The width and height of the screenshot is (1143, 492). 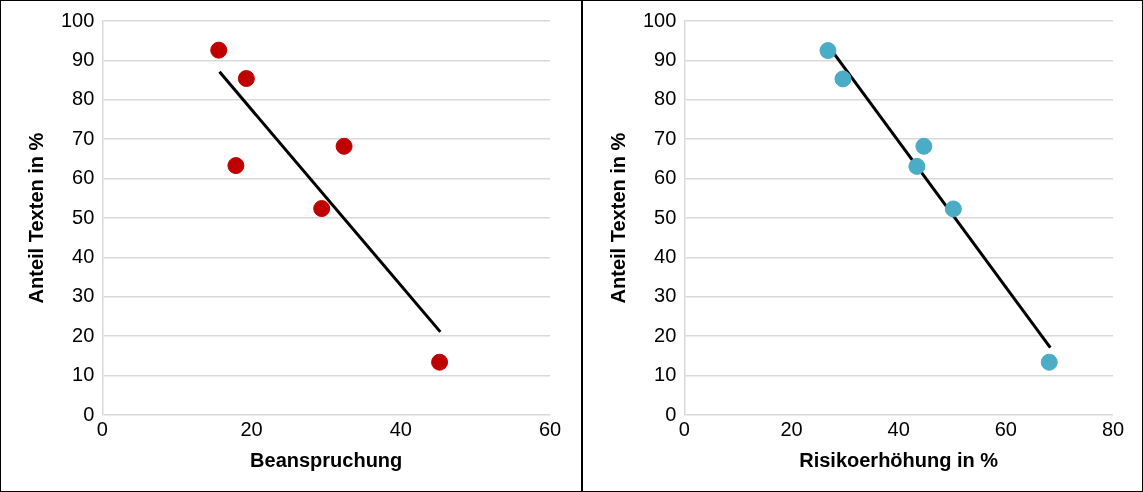 What do you see at coordinates (1113, 428) in the screenshot?
I see `x-tick-label: 80` at bounding box center [1113, 428].